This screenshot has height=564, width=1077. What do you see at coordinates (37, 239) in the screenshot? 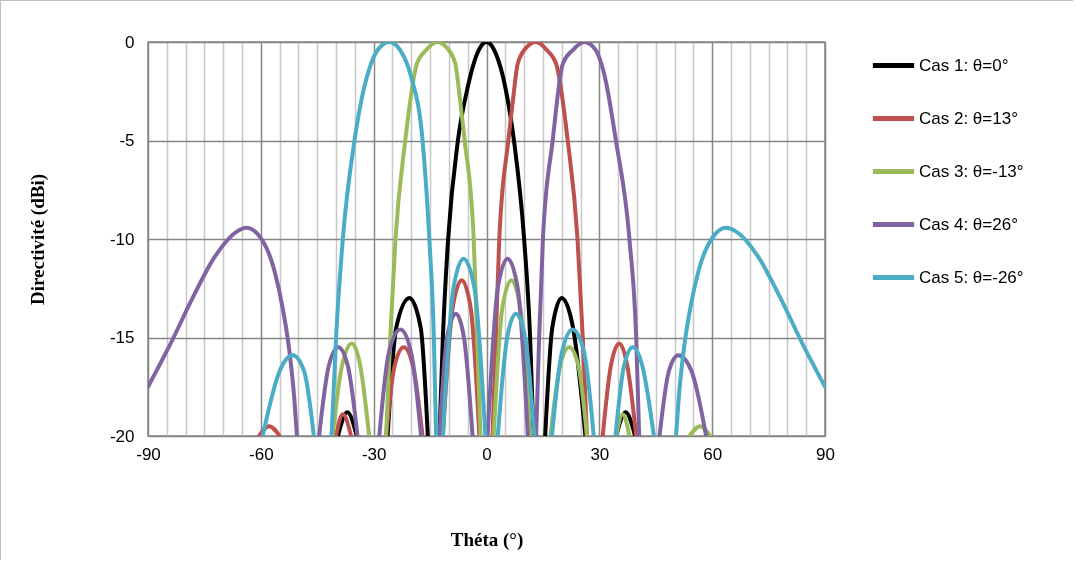
I see `y-axis-title: Directivité (dBi)` at bounding box center [37, 239].